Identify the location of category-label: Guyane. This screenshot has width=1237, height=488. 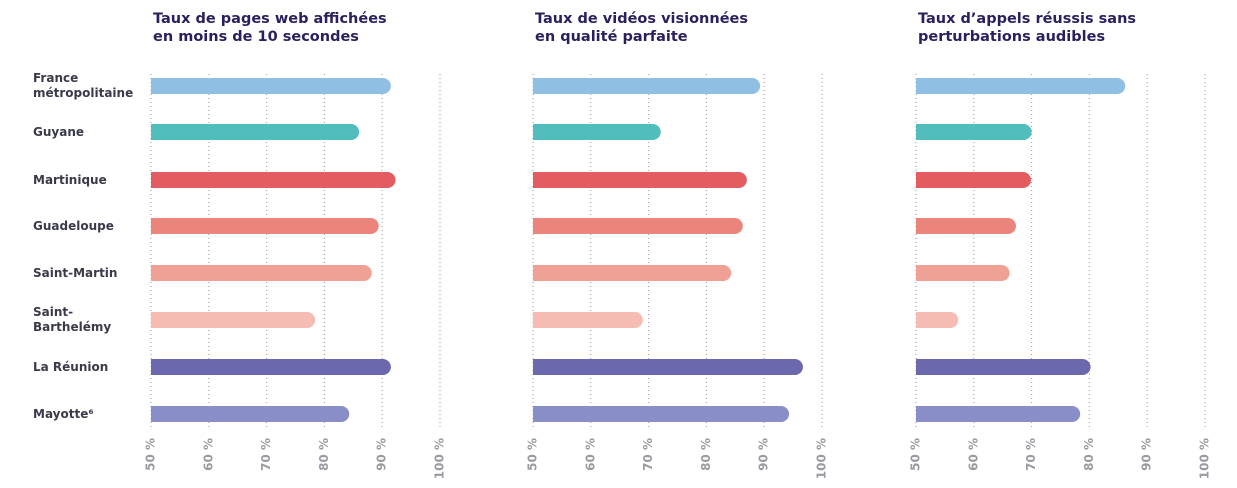
(58, 131).